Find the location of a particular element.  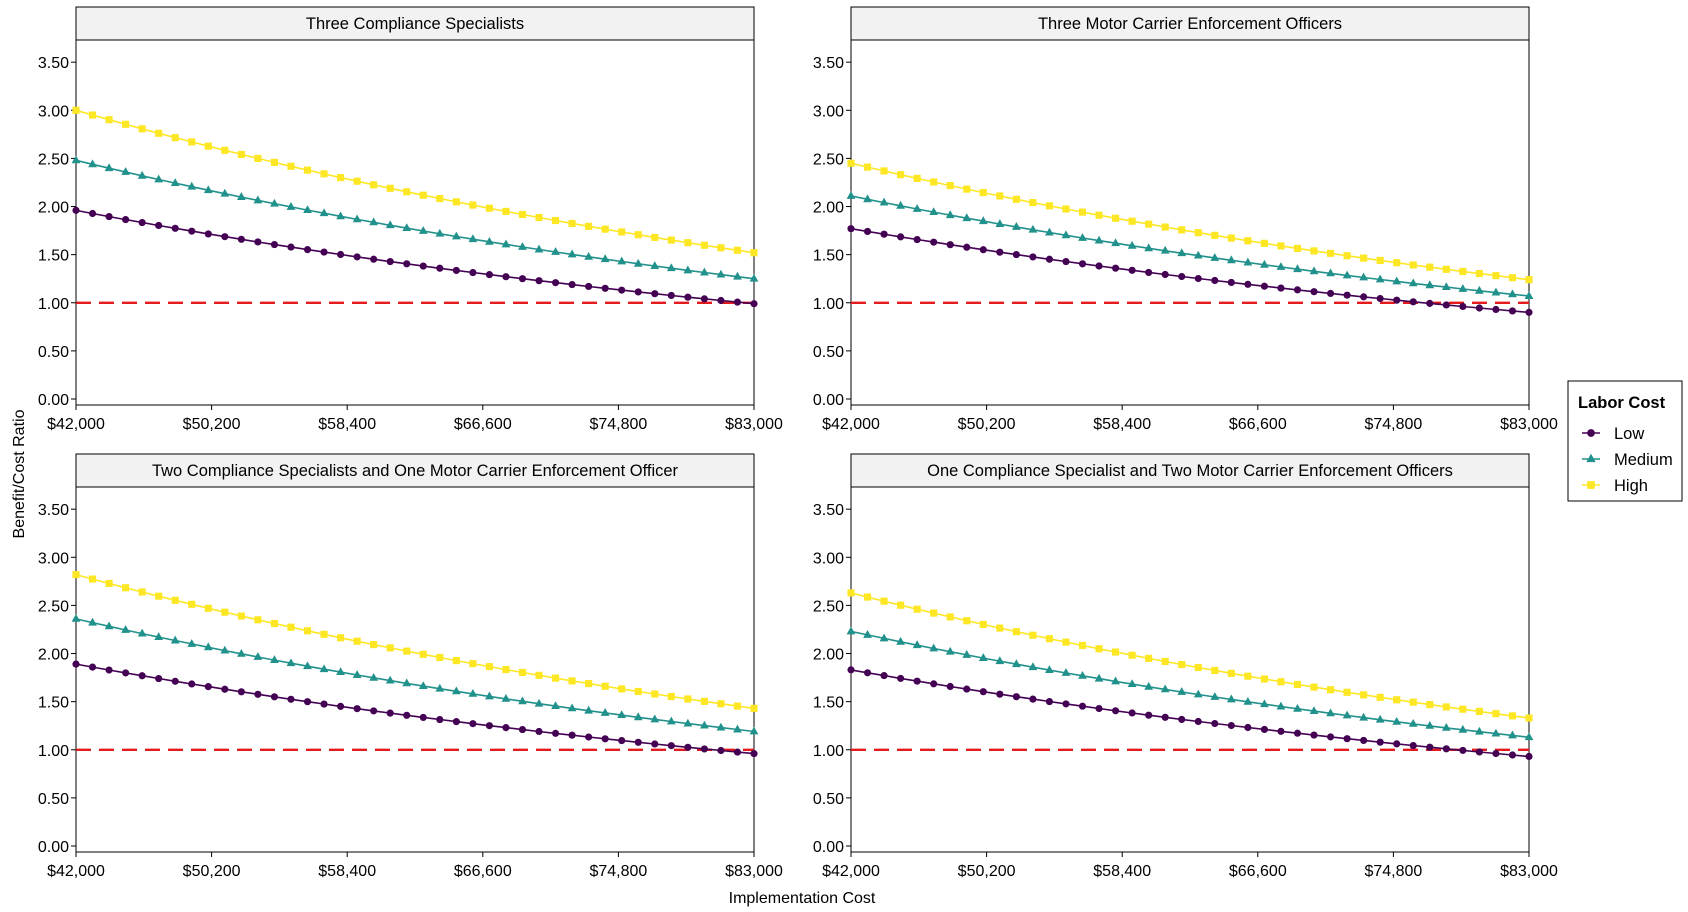

y-tick-label: 3.00 is located at coordinates (53, 558).